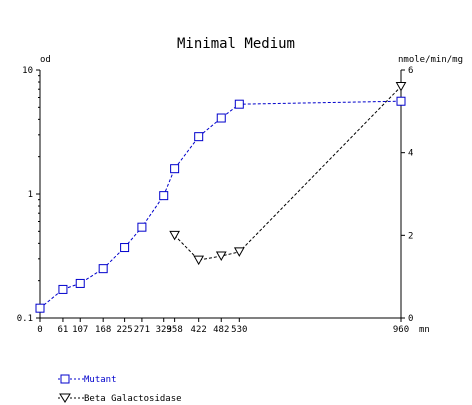 The width and height of the screenshot is (472, 405). I want to click on legend-marker-triangle, so click(65, 398).